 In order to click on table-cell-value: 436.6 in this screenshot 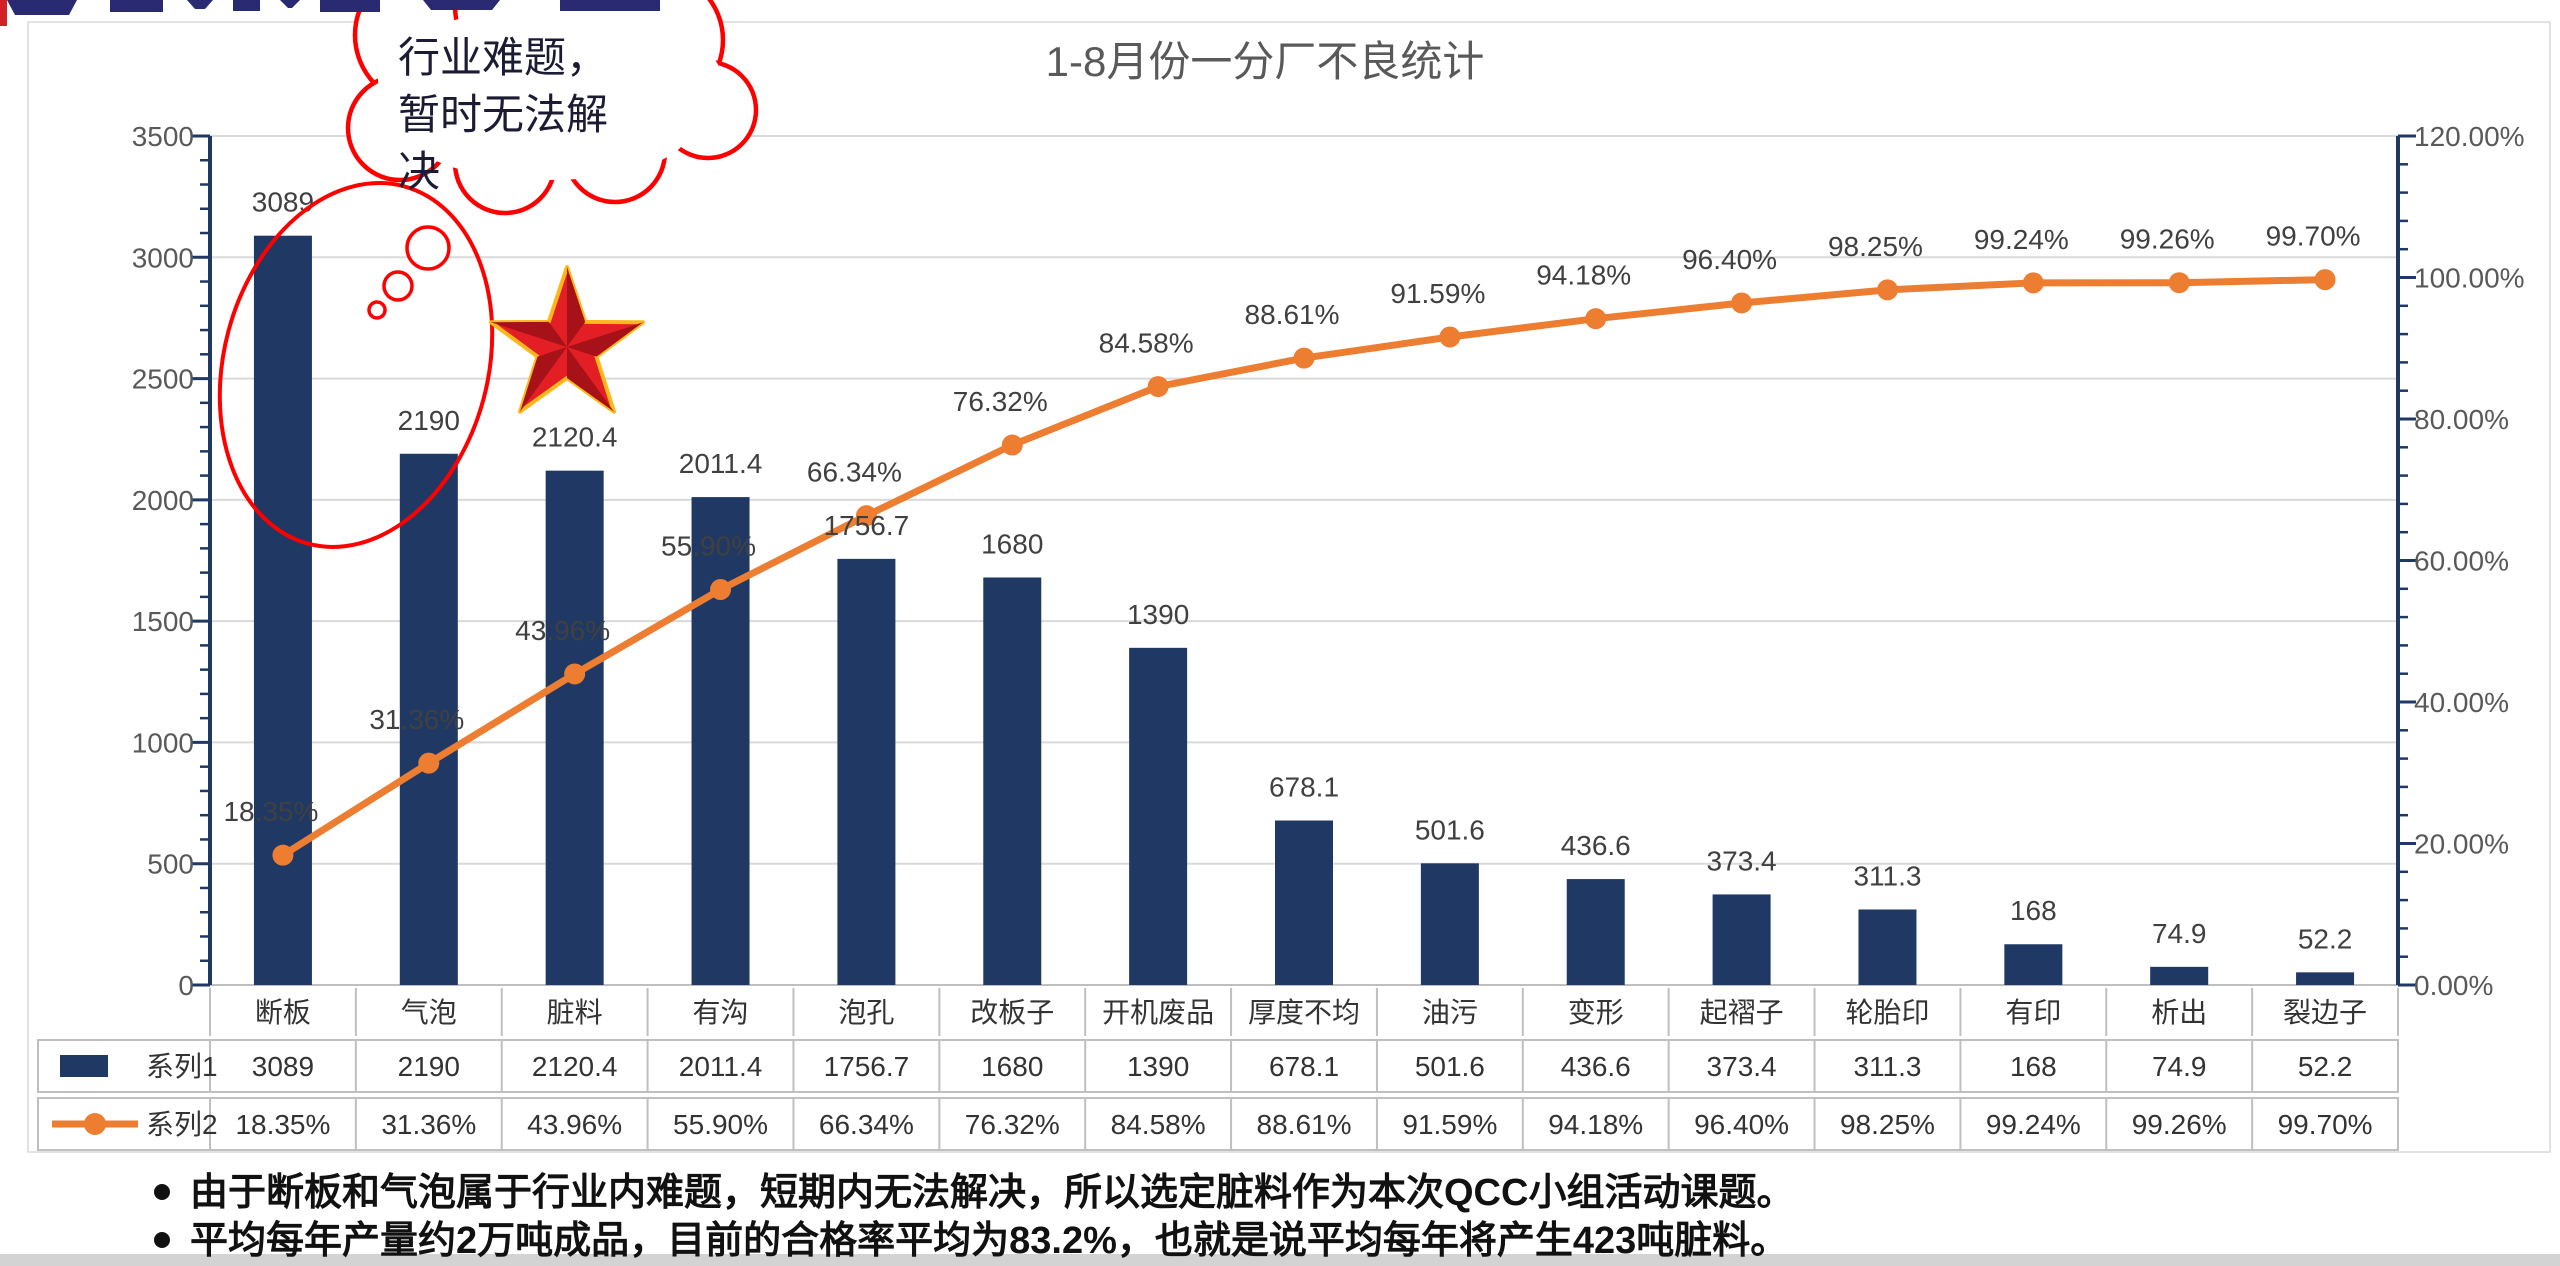, I will do `click(1596, 1066)`.